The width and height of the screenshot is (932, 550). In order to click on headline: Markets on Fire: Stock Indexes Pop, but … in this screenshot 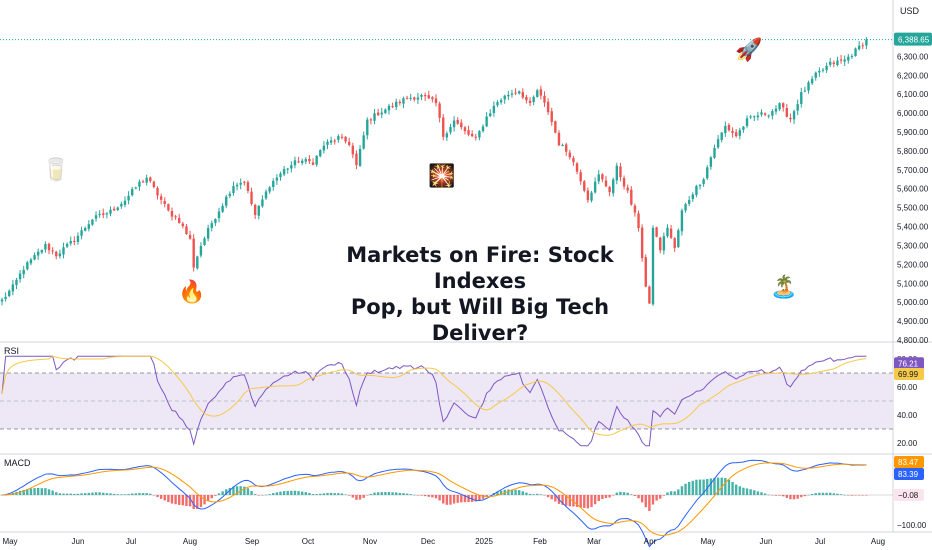, I will do `click(480, 294)`.